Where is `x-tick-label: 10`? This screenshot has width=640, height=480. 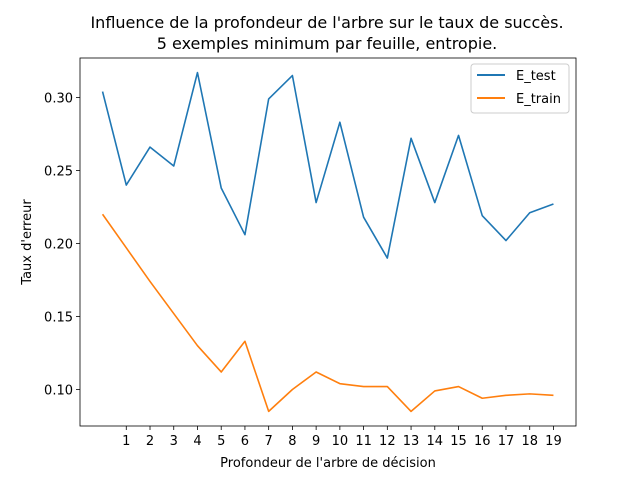 x-tick-label: 10 is located at coordinates (340, 441).